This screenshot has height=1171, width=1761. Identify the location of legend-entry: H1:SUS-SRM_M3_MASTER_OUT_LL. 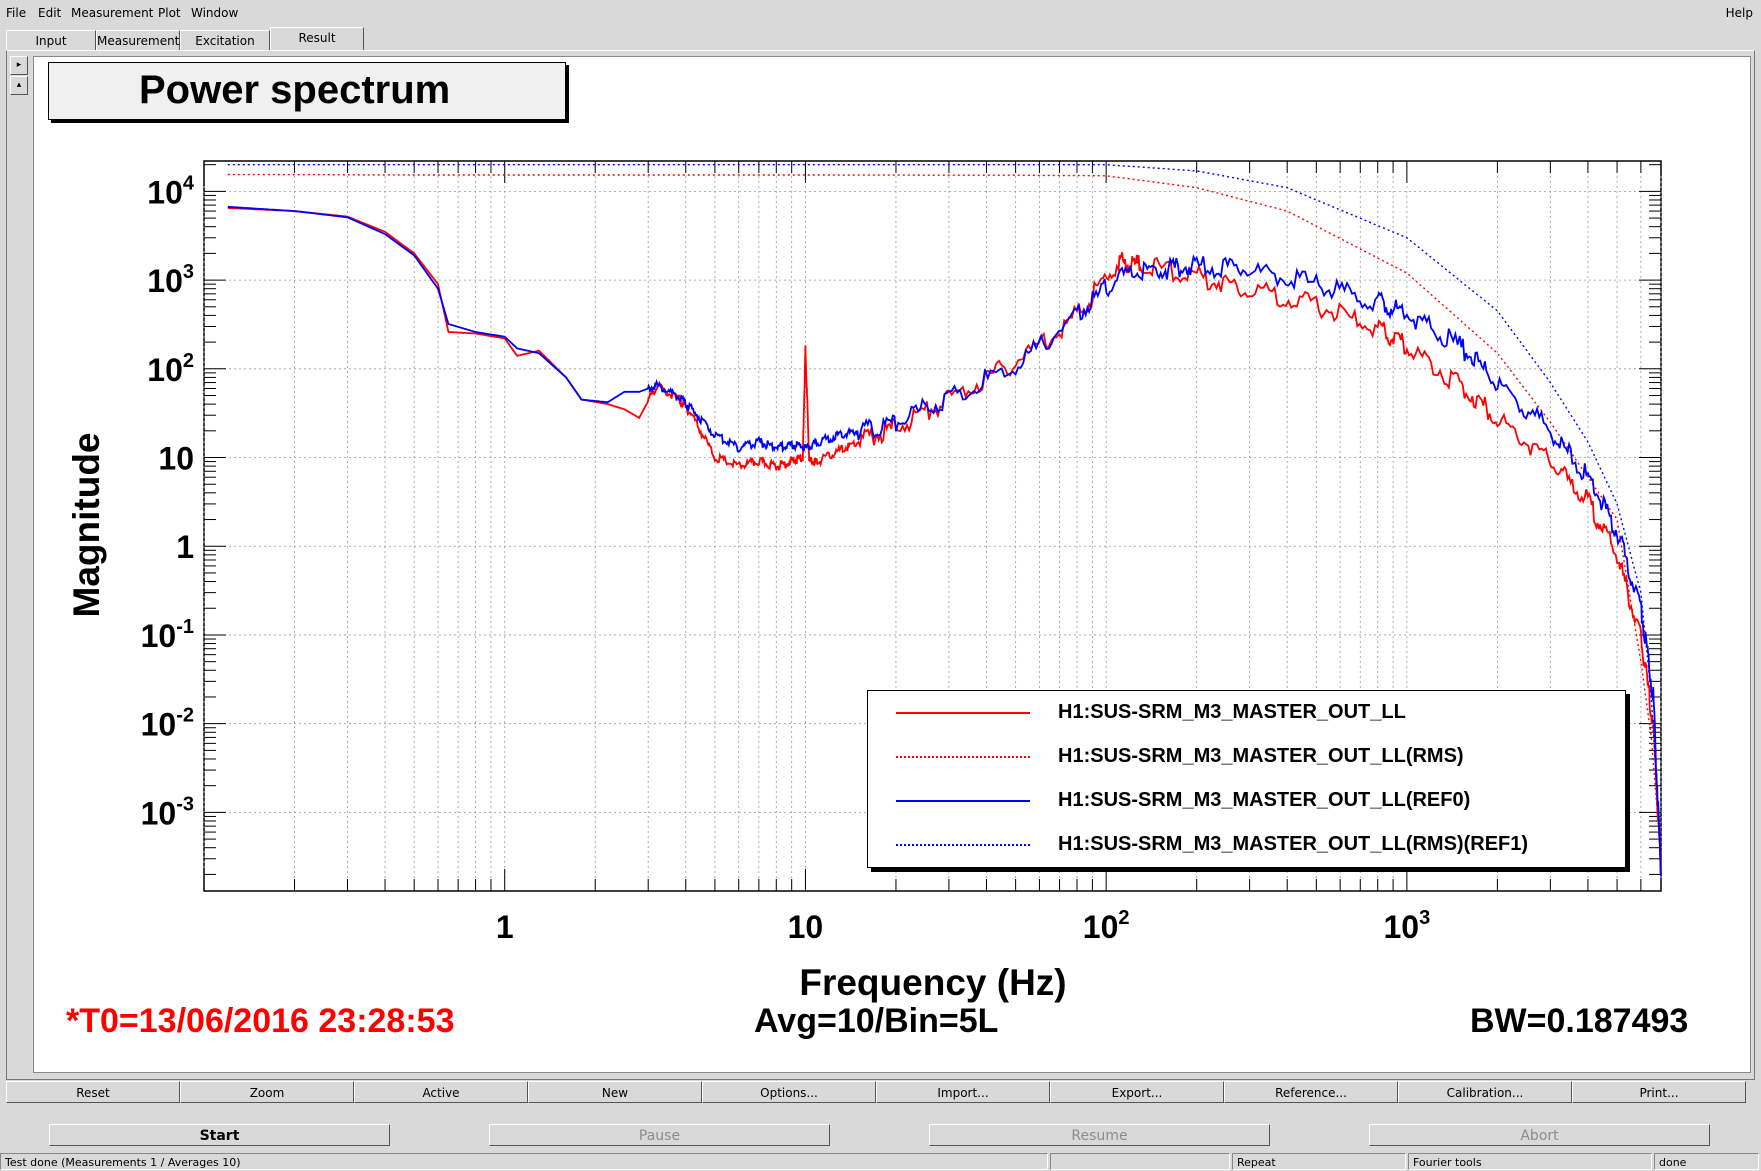
(1246, 713).